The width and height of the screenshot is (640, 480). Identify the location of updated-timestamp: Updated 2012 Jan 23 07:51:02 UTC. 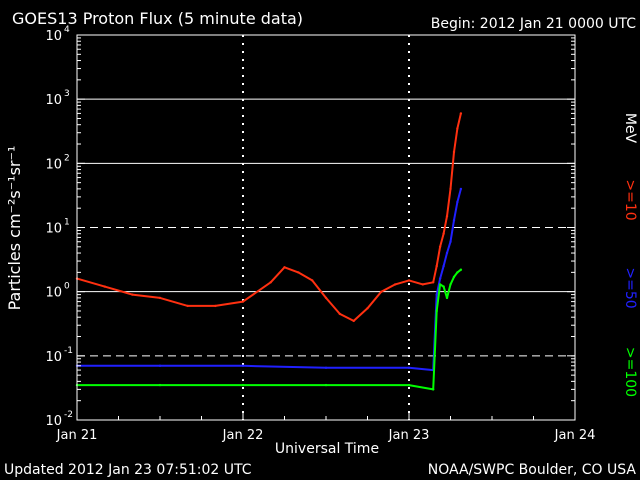
(128, 470).